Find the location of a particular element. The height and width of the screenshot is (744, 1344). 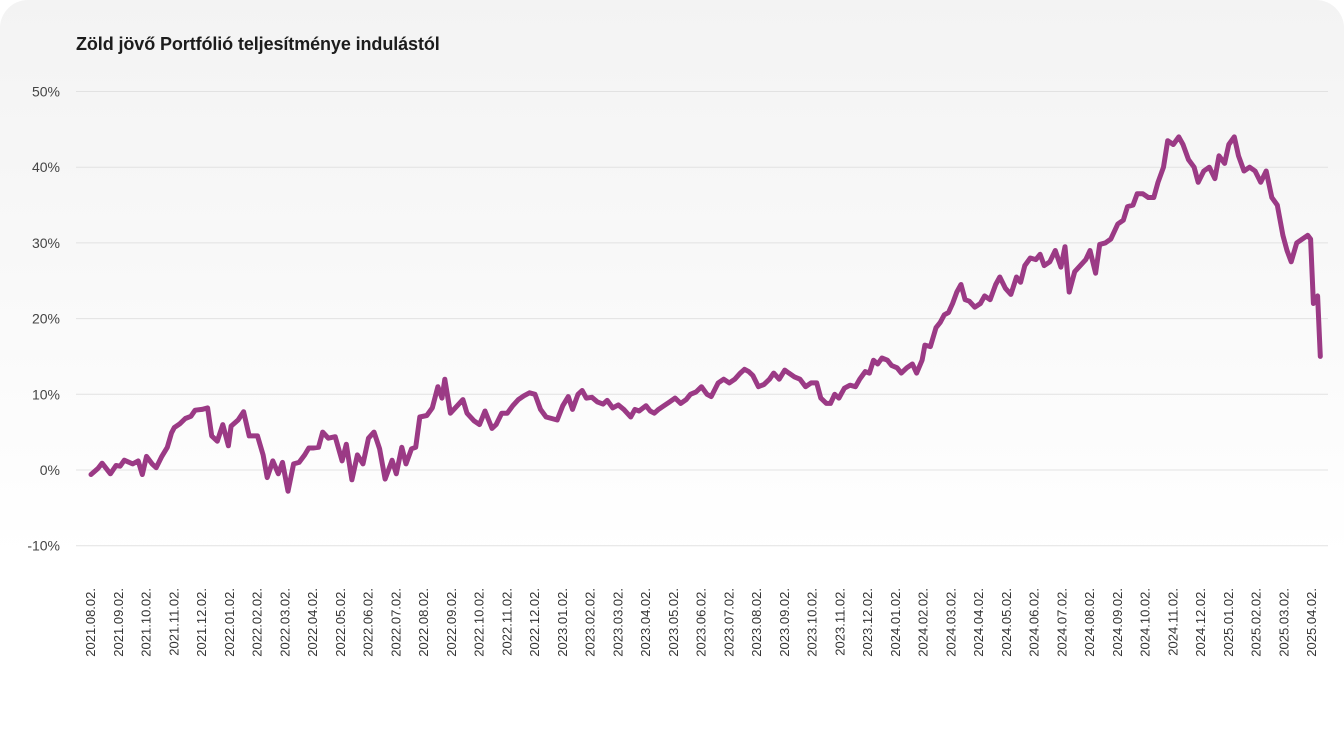

x-tick-label: 2022.10.02. is located at coordinates (479, 622).